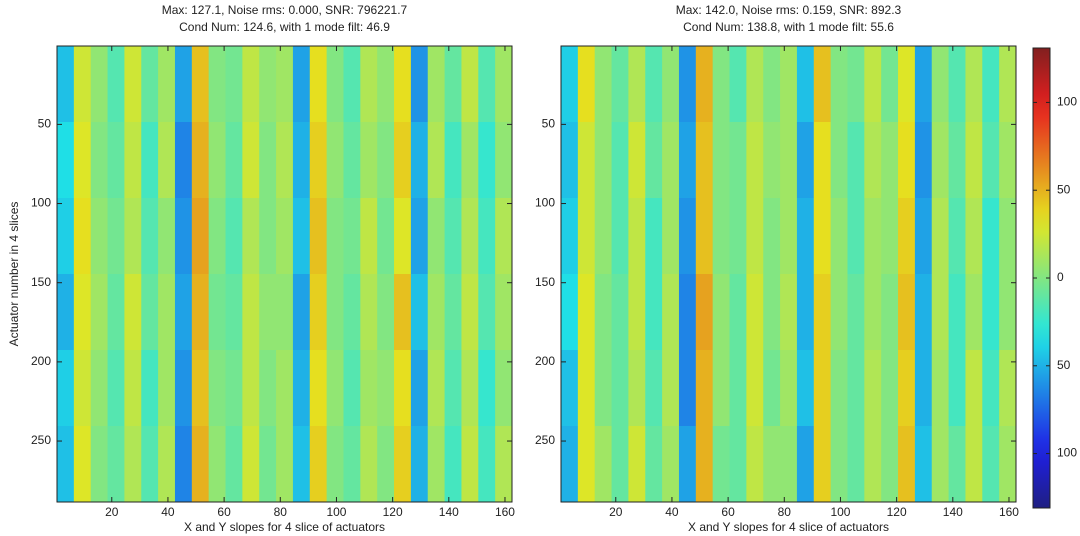  Describe the element at coordinates (545, 440) in the screenshot. I see `y-tick-label: 250` at that location.